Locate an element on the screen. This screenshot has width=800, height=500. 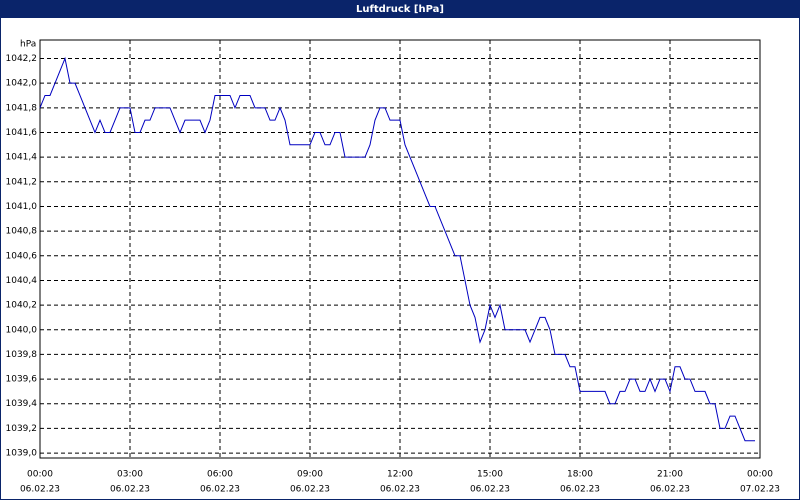
chart-title: Luftdruck [hPa] is located at coordinates (400, 9).